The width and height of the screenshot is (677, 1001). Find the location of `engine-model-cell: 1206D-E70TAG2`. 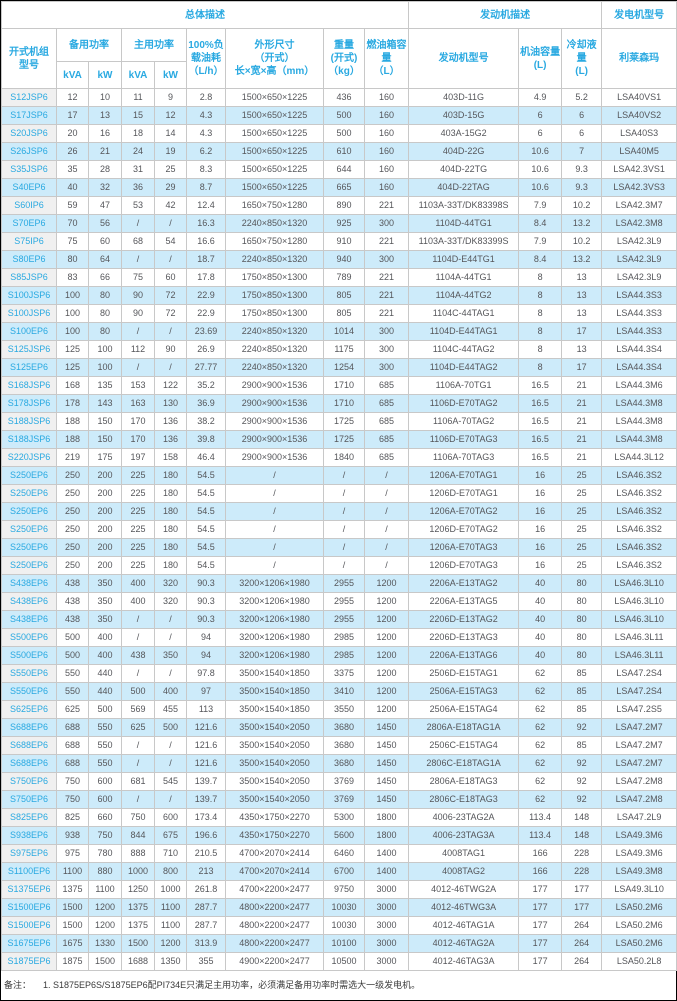

engine-model-cell: 1206D-E70TAG2 is located at coordinates (464, 529).